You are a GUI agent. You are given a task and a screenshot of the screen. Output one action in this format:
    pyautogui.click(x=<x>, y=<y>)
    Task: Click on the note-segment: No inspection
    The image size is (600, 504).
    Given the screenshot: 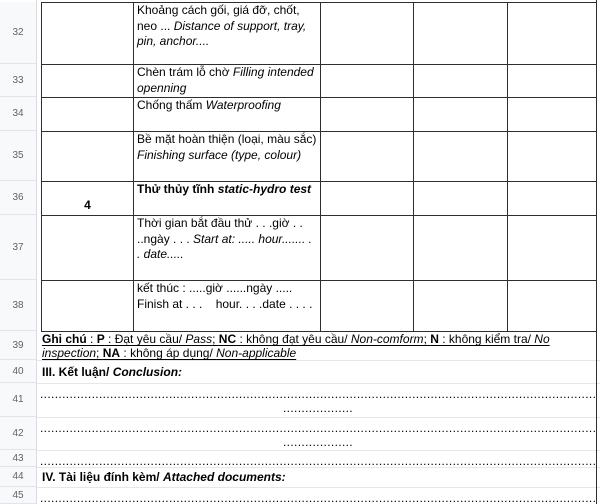 What is the action you would take?
    pyautogui.click(x=296, y=346)
    